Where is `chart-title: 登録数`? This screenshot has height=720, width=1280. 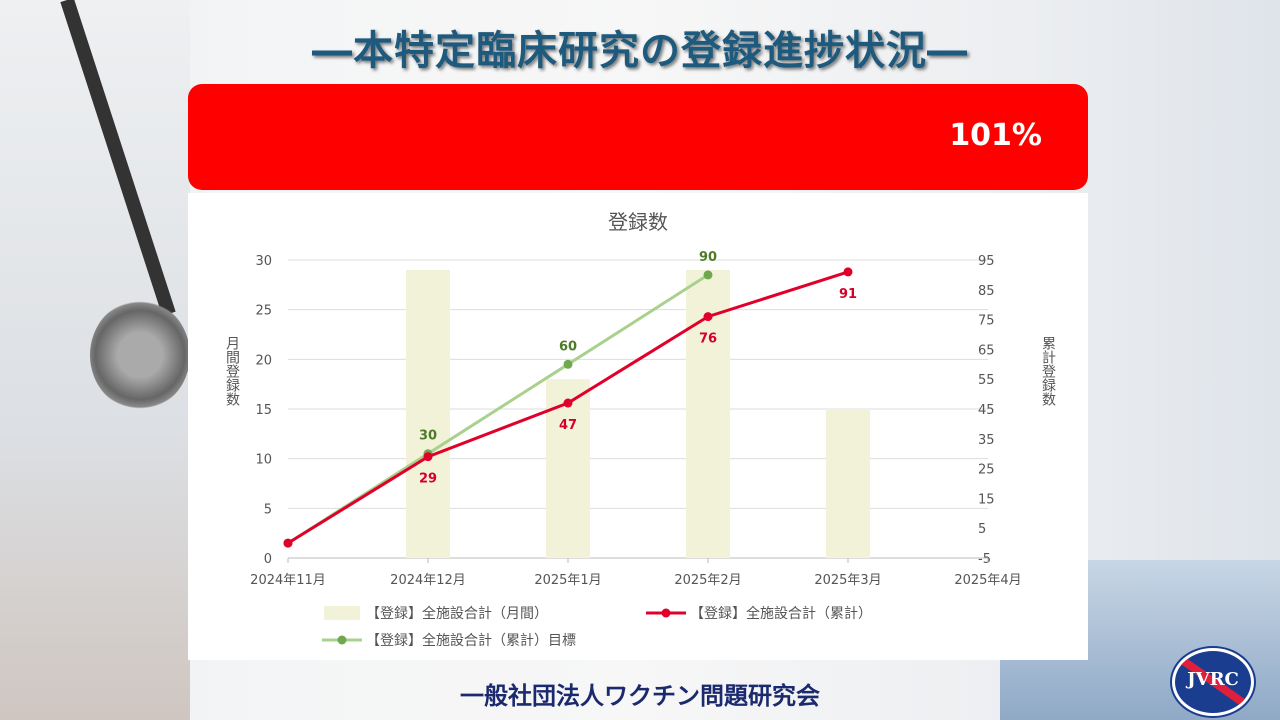 chart-title: 登録数 is located at coordinates (638, 222).